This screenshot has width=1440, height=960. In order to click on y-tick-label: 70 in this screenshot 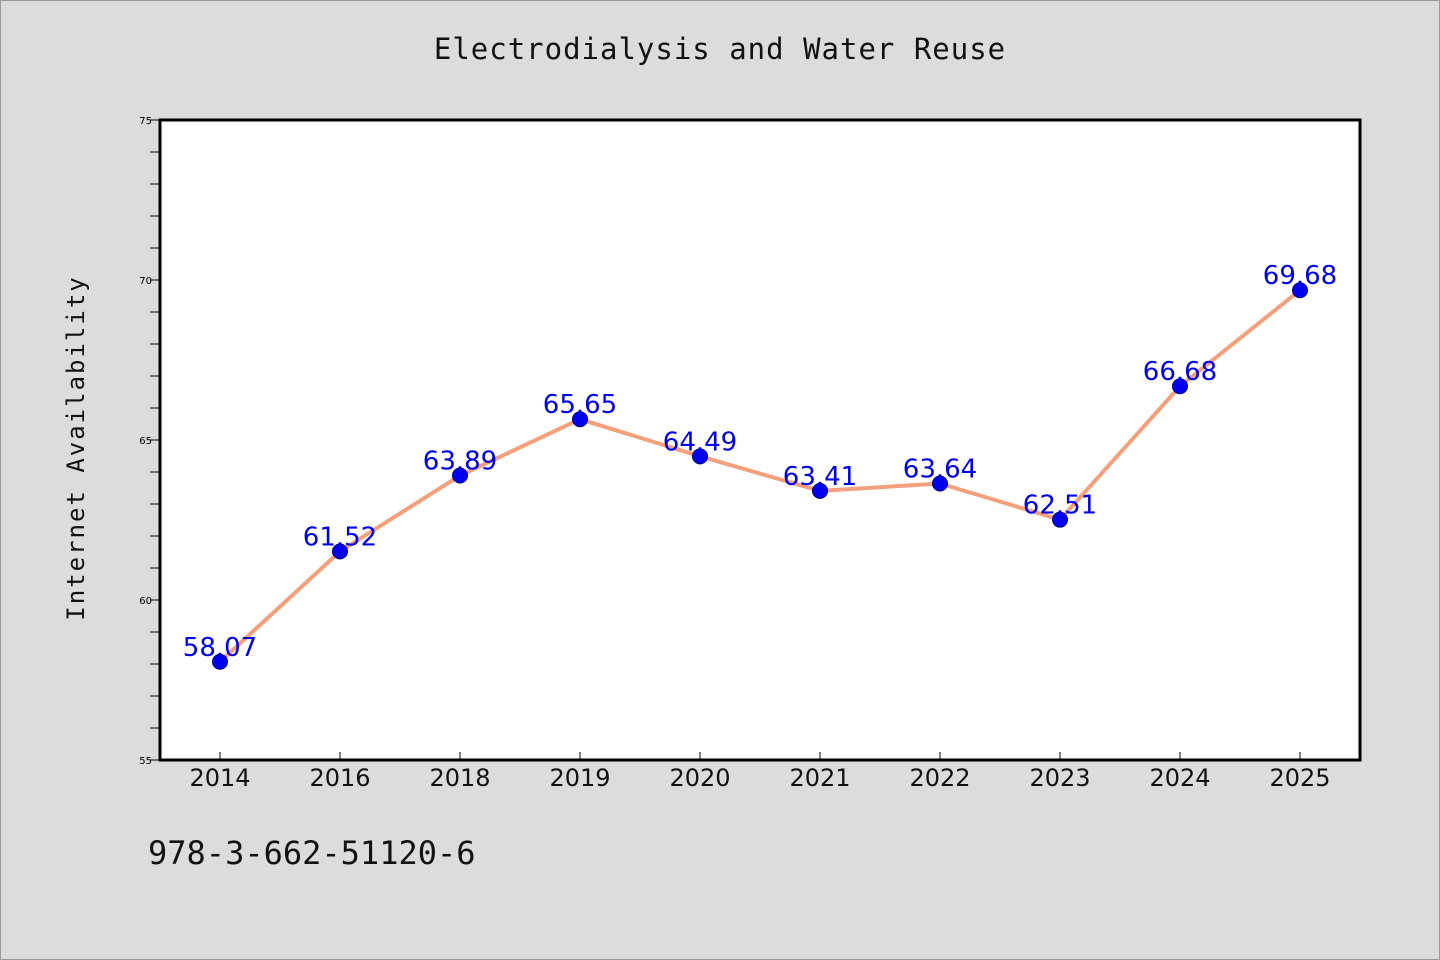, I will do `click(145, 281)`.